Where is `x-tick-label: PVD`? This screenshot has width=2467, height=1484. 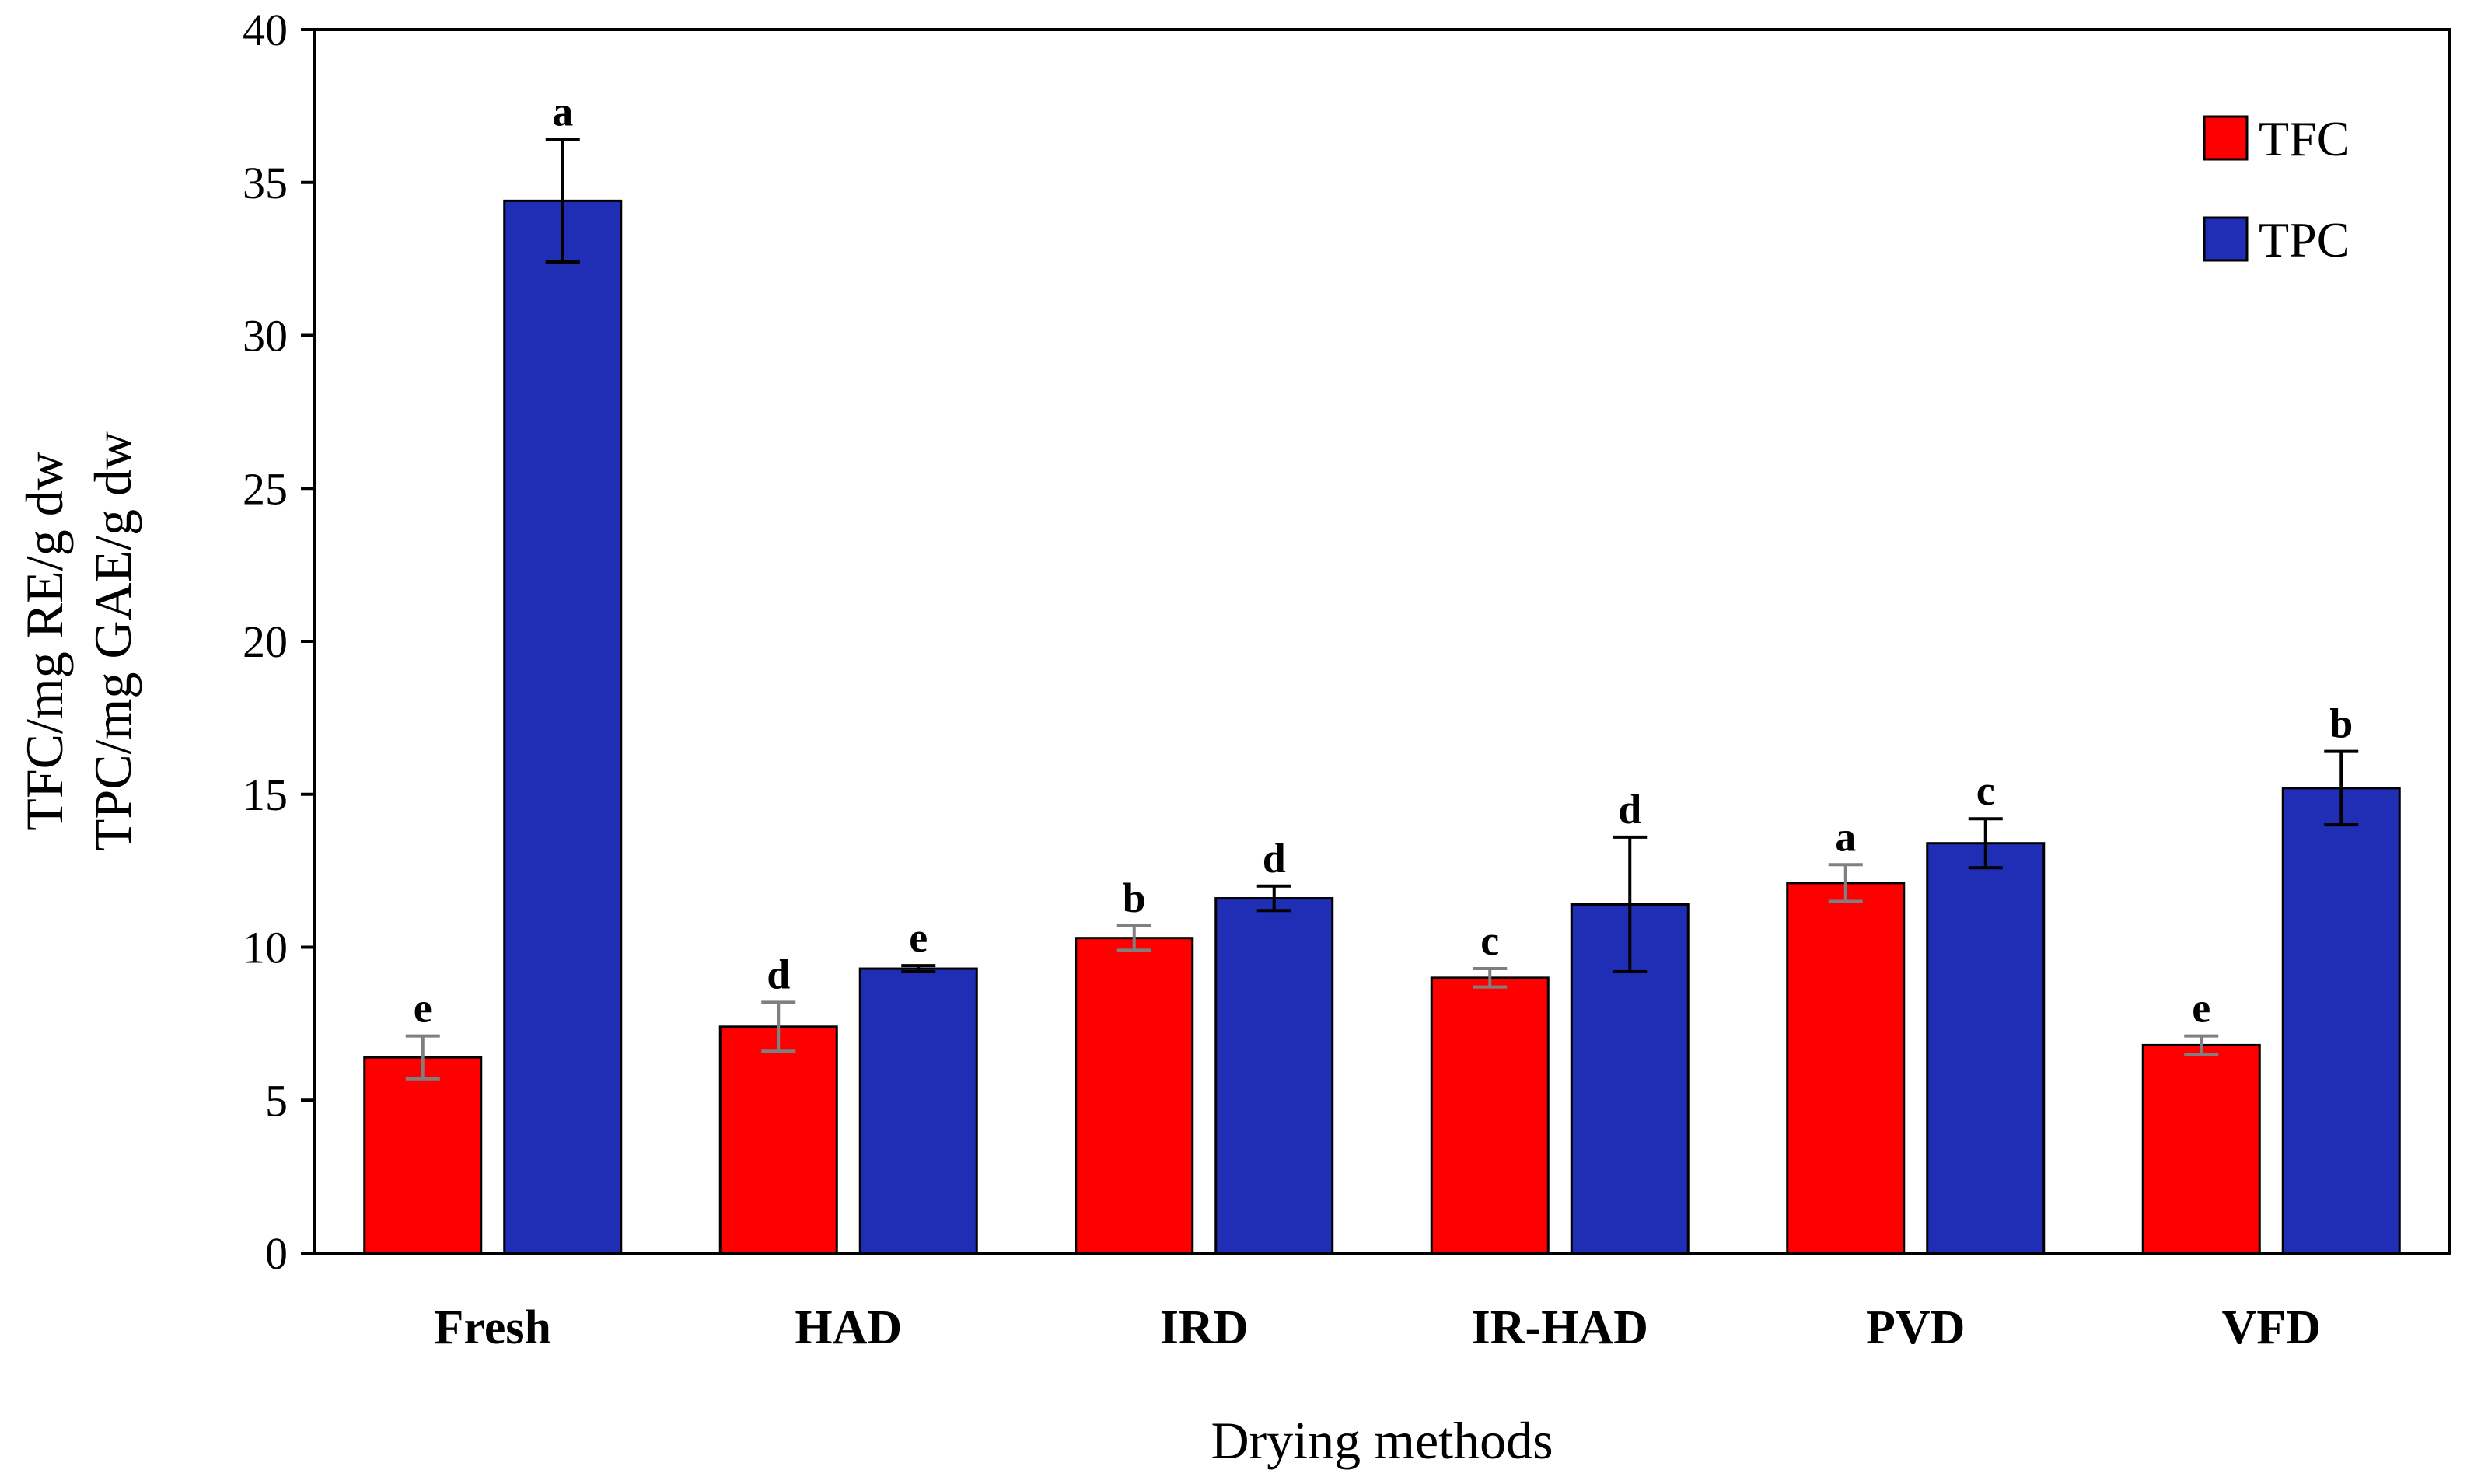
x-tick-label: PVD is located at coordinates (1915, 1327).